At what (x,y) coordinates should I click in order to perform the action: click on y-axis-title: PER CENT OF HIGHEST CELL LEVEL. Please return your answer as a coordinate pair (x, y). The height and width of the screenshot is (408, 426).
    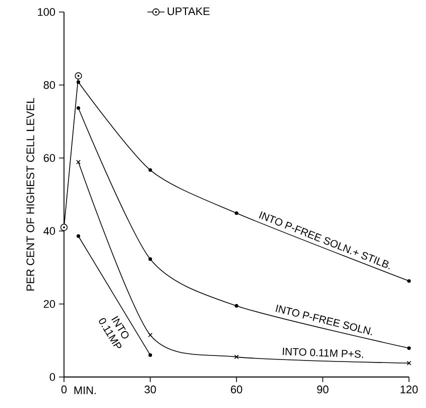
    Looking at the image, I should click on (30, 194).